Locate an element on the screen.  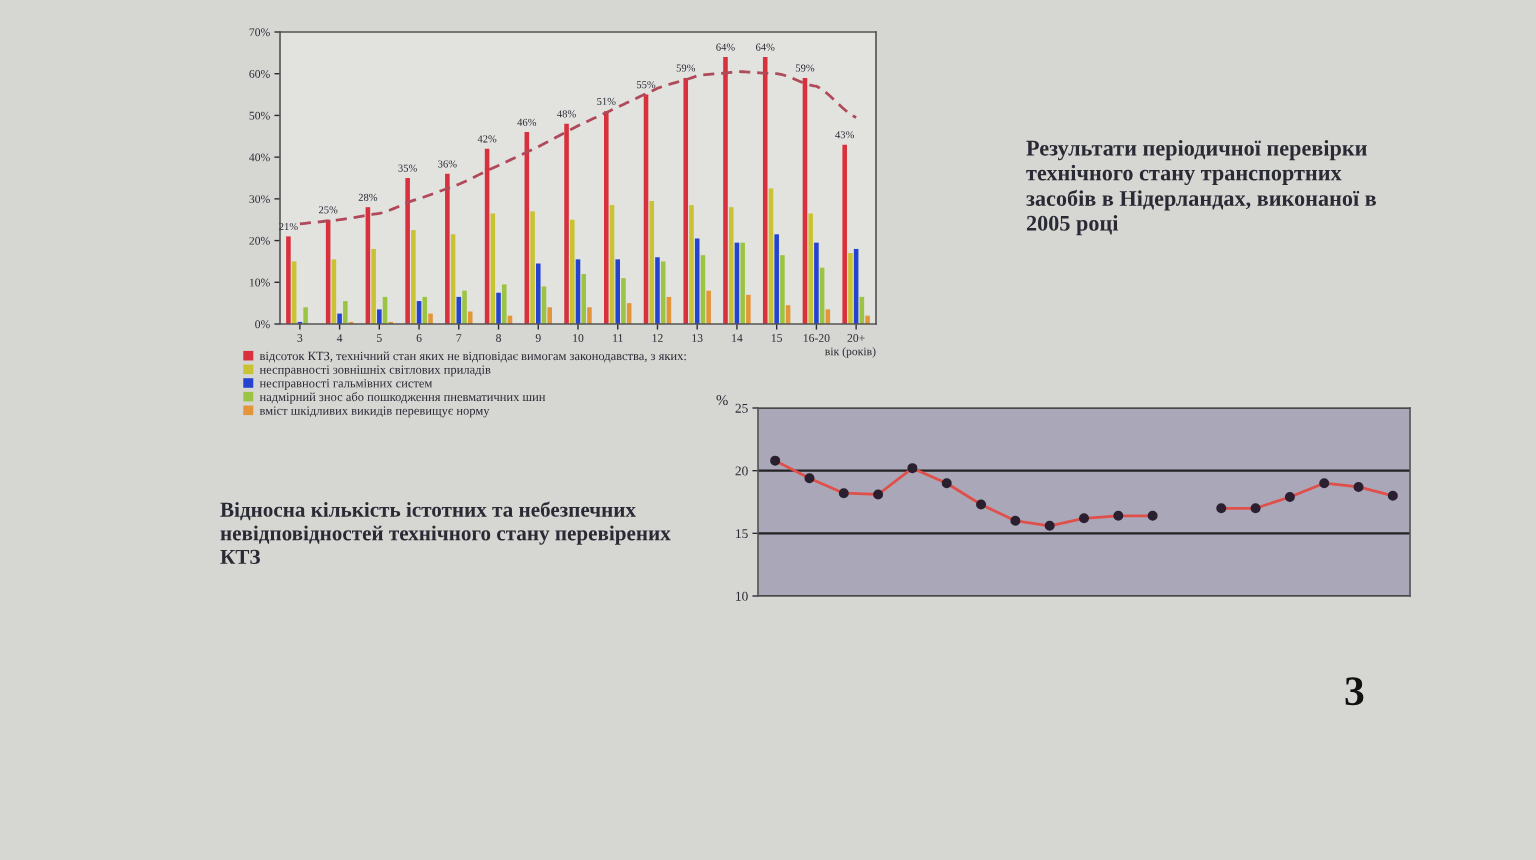
text: Відносна кількість істотних та небезпечних невідповідностей технічного стану перевірених КТЗ is located at coordinates (445, 532).